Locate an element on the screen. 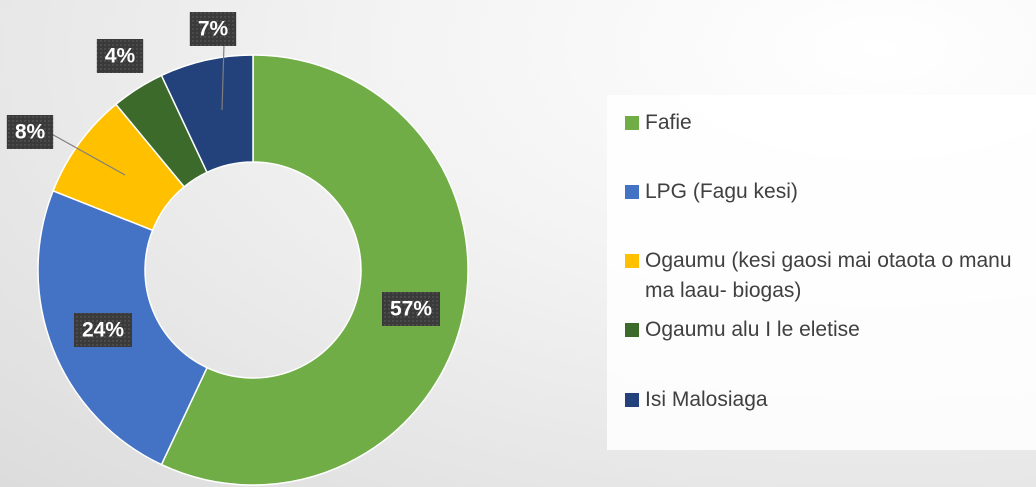 This screenshot has width=1036, height=487. legend-item: Fafie is located at coordinates (825, 123).